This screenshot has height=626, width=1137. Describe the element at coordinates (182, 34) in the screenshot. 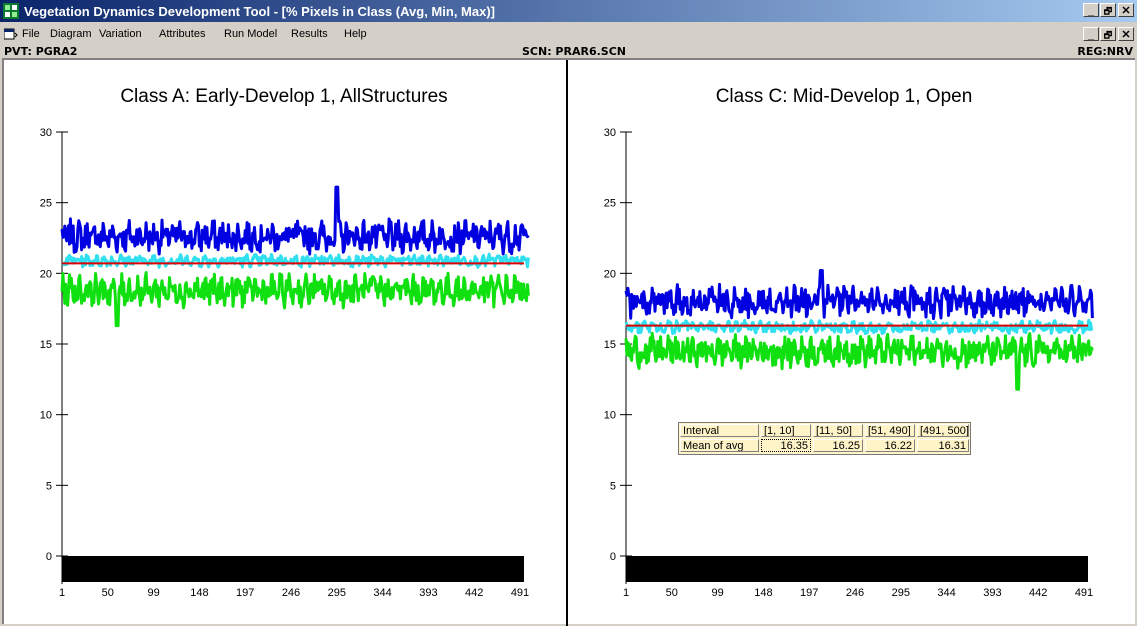

I see `menu-attributes: Attributes` at that location.